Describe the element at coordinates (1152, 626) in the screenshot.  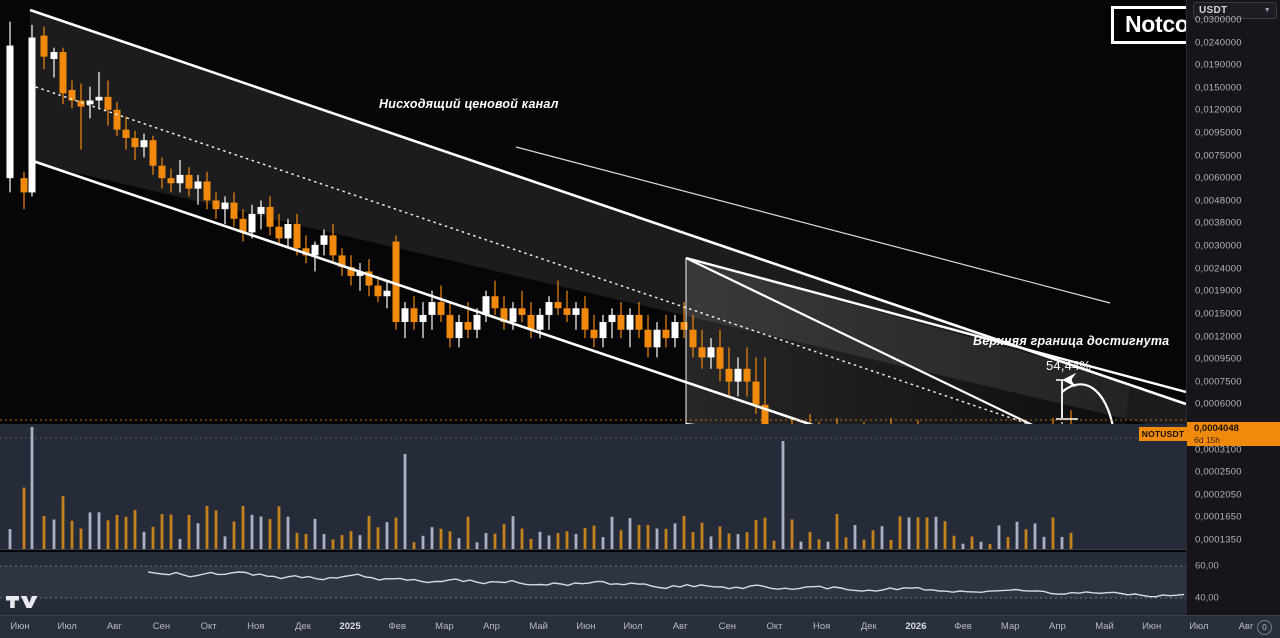
I see `time-tick-label: Июн` at that location.